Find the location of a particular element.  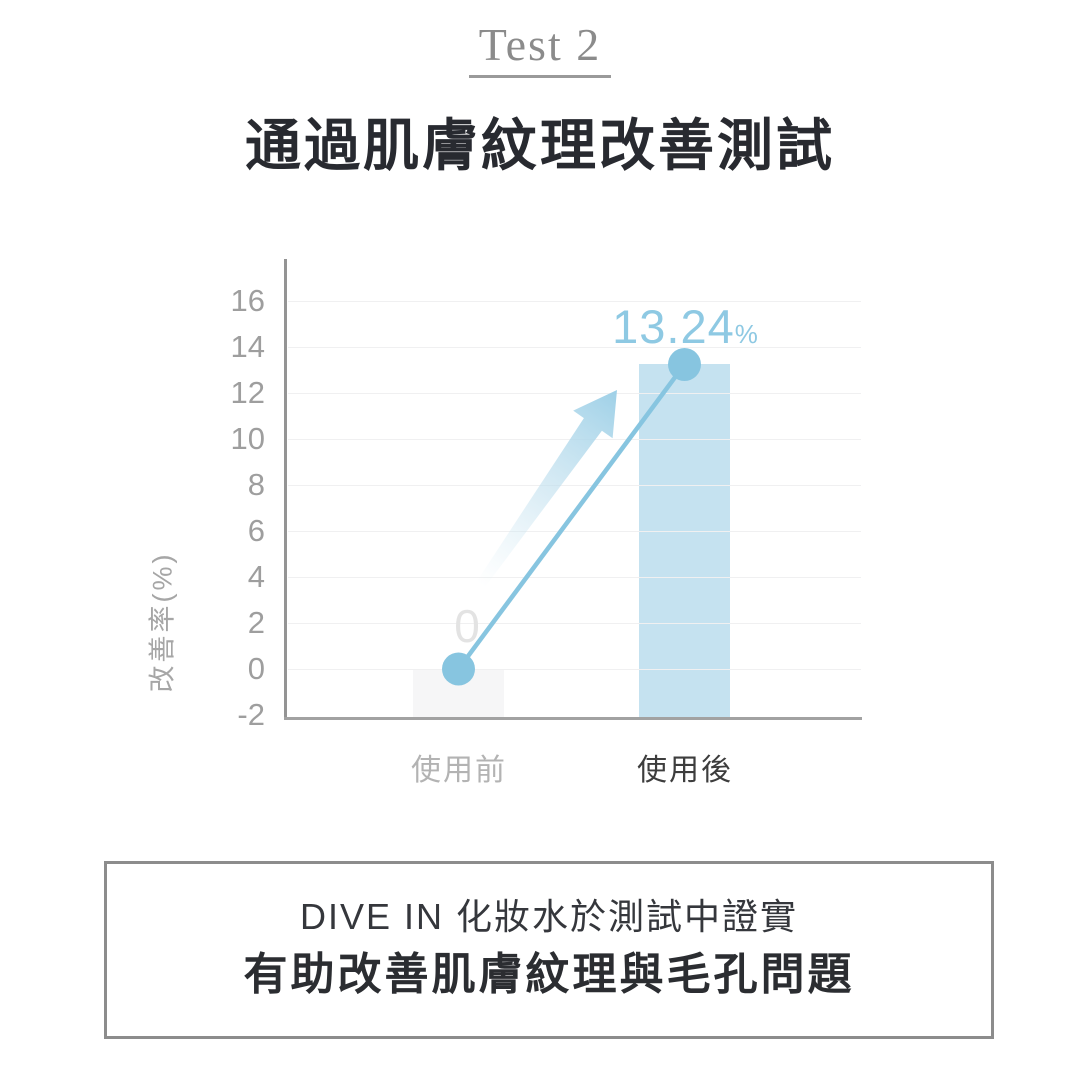

y-tick-label: 2 is located at coordinates (256, 622).